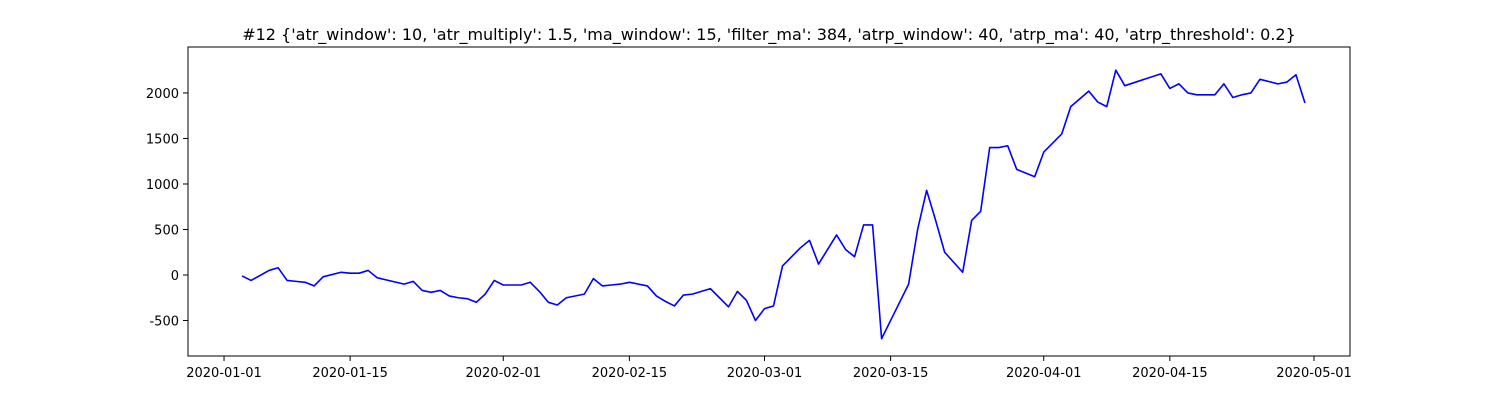 This screenshot has height=400, width=1500. What do you see at coordinates (350, 373) in the screenshot?
I see `x-tick-label: 2020-01-15` at bounding box center [350, 373].